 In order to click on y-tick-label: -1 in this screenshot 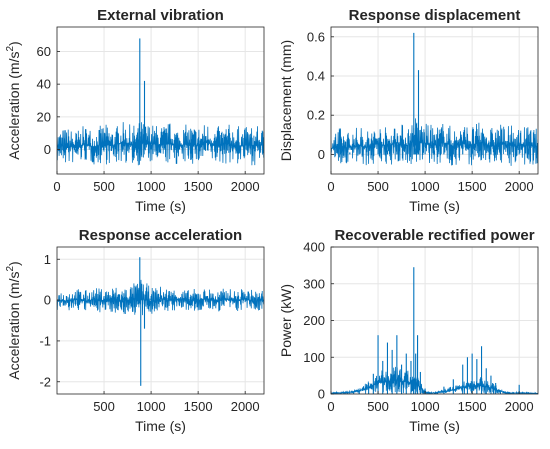, I will do `click(45, 340)`.